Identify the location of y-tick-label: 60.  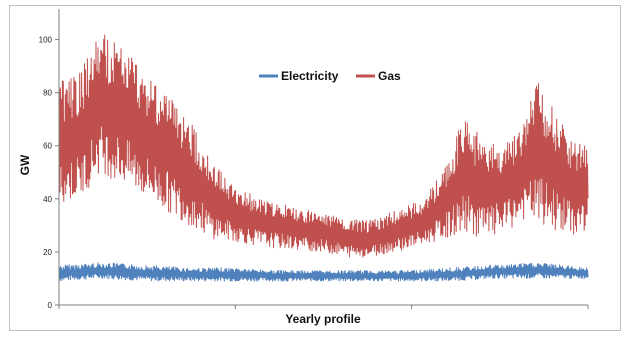
(47, 146).